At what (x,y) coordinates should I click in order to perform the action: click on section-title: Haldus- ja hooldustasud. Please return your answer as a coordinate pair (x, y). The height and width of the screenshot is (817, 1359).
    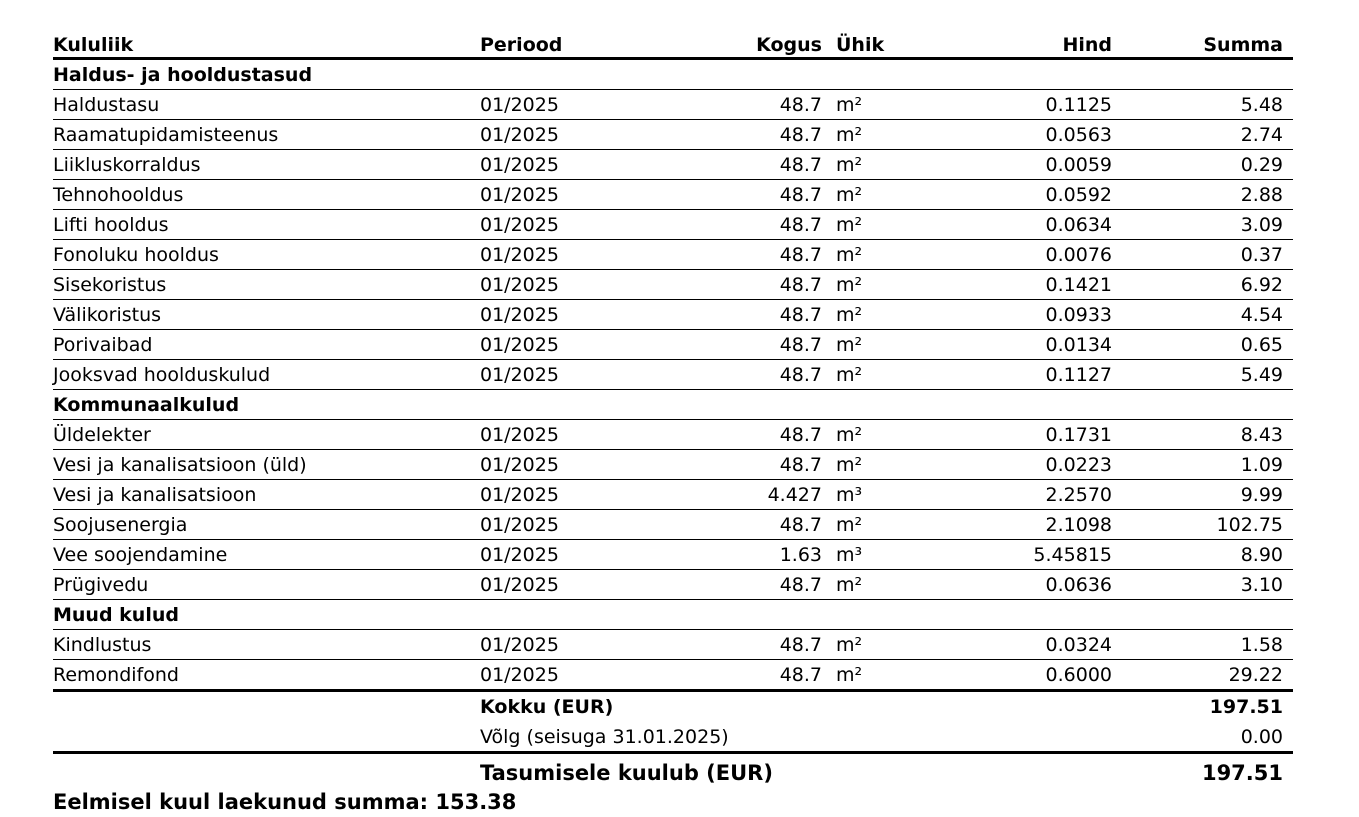
    Looking at the image, I should click on (183, 75).